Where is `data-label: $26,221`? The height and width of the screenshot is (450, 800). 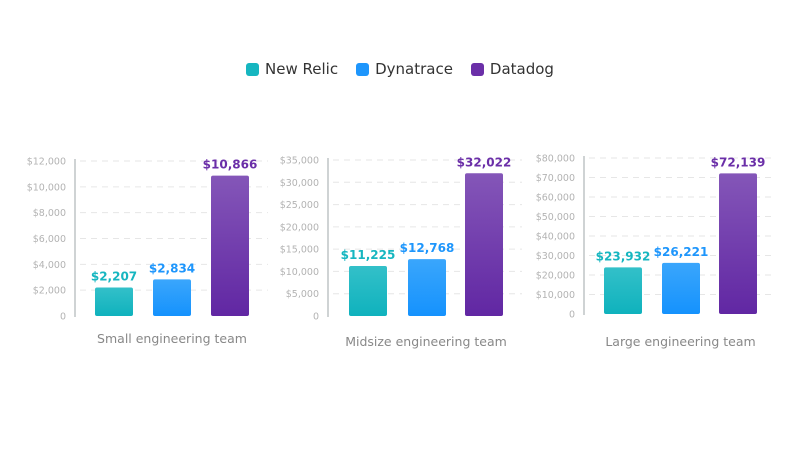 data-label: $26,221 is located at coordinates (681, 252).